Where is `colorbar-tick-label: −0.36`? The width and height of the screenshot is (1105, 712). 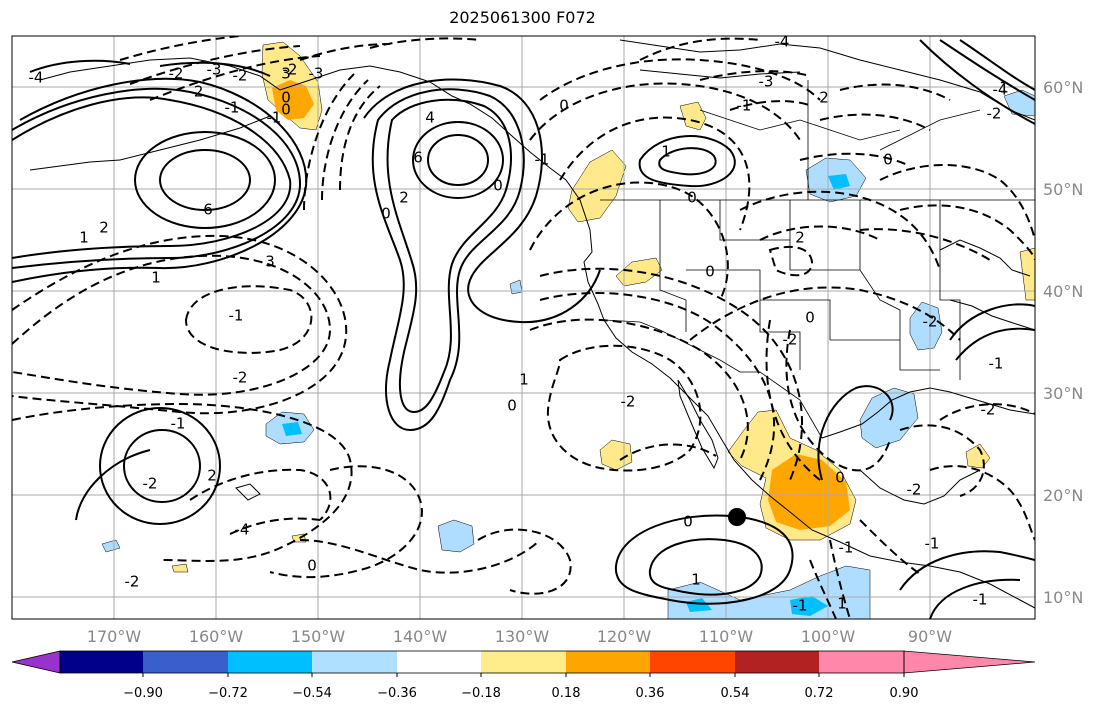 colorbar-tick-label: −0.36 is located at coordinates (397, 693).